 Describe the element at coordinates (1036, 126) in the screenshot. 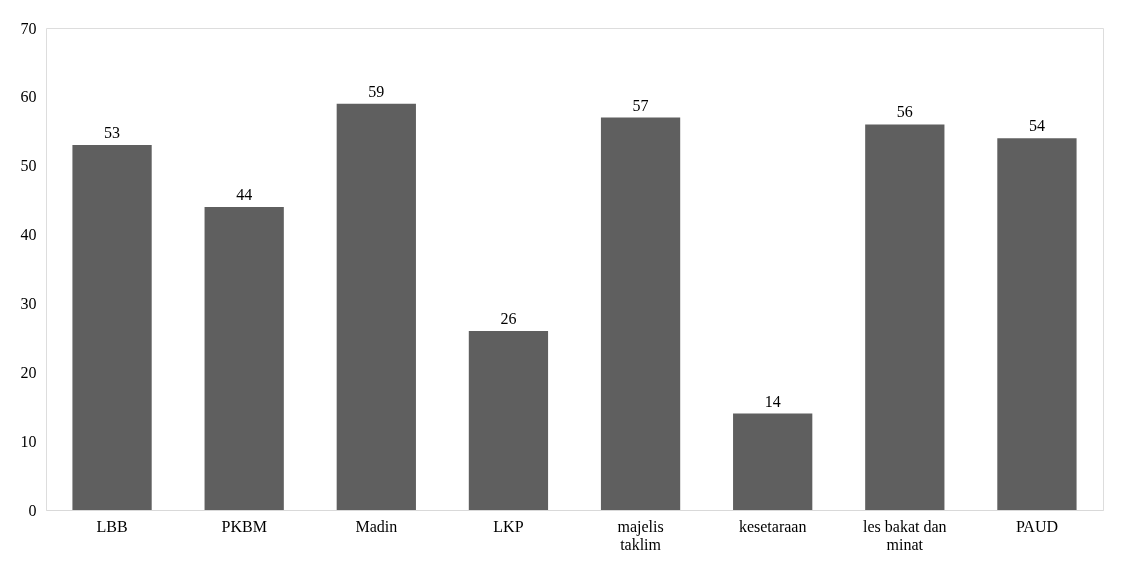

I see `data-label: 54` at that location.